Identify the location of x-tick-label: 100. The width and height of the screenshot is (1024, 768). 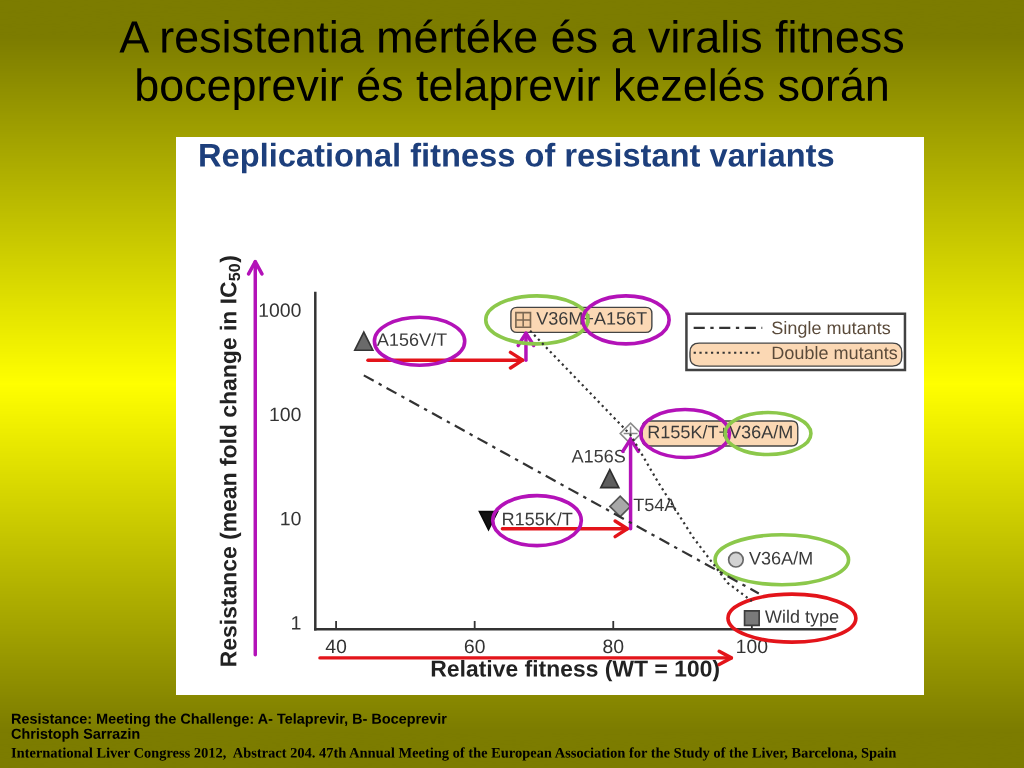
(752, 646).